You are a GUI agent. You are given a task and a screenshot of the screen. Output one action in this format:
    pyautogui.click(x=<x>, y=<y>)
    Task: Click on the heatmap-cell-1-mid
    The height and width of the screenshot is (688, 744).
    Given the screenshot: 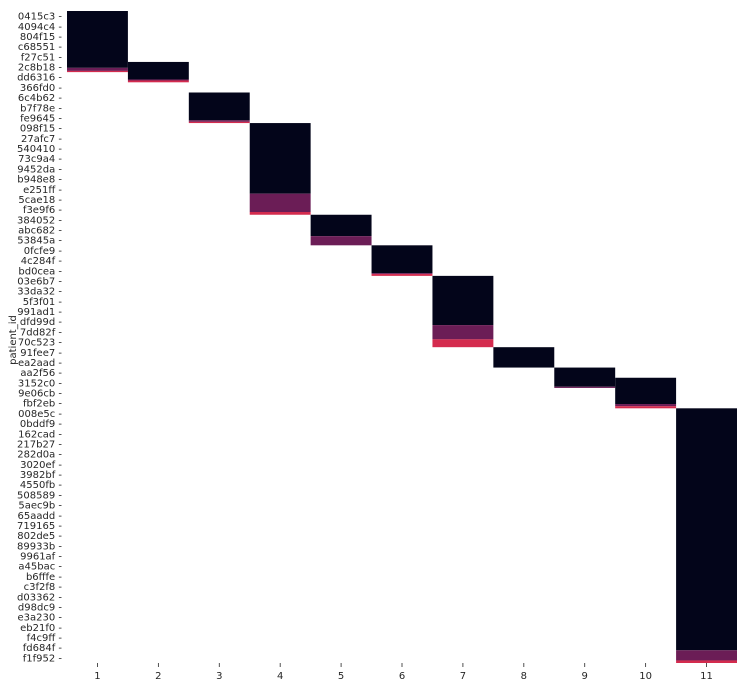 What is the action you would take?
    pyautogui.click(x=97, y=69)
    